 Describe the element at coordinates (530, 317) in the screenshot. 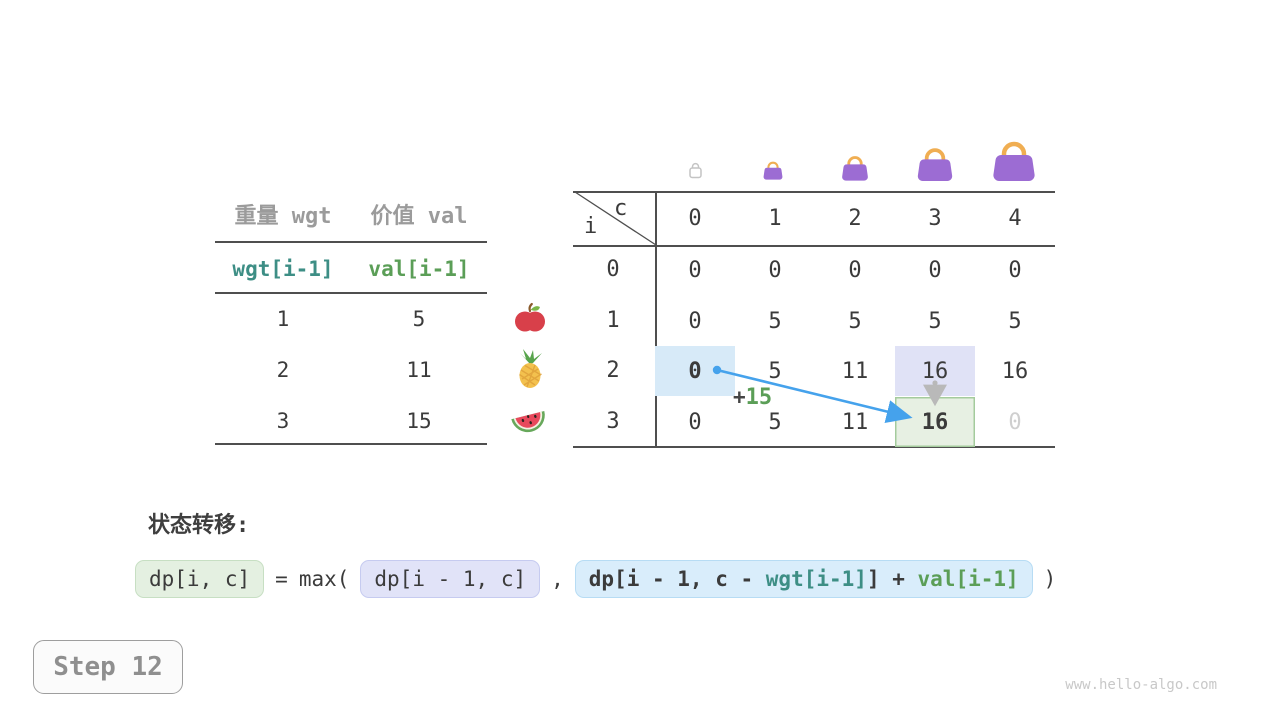

I see `apple-icon` at that location.